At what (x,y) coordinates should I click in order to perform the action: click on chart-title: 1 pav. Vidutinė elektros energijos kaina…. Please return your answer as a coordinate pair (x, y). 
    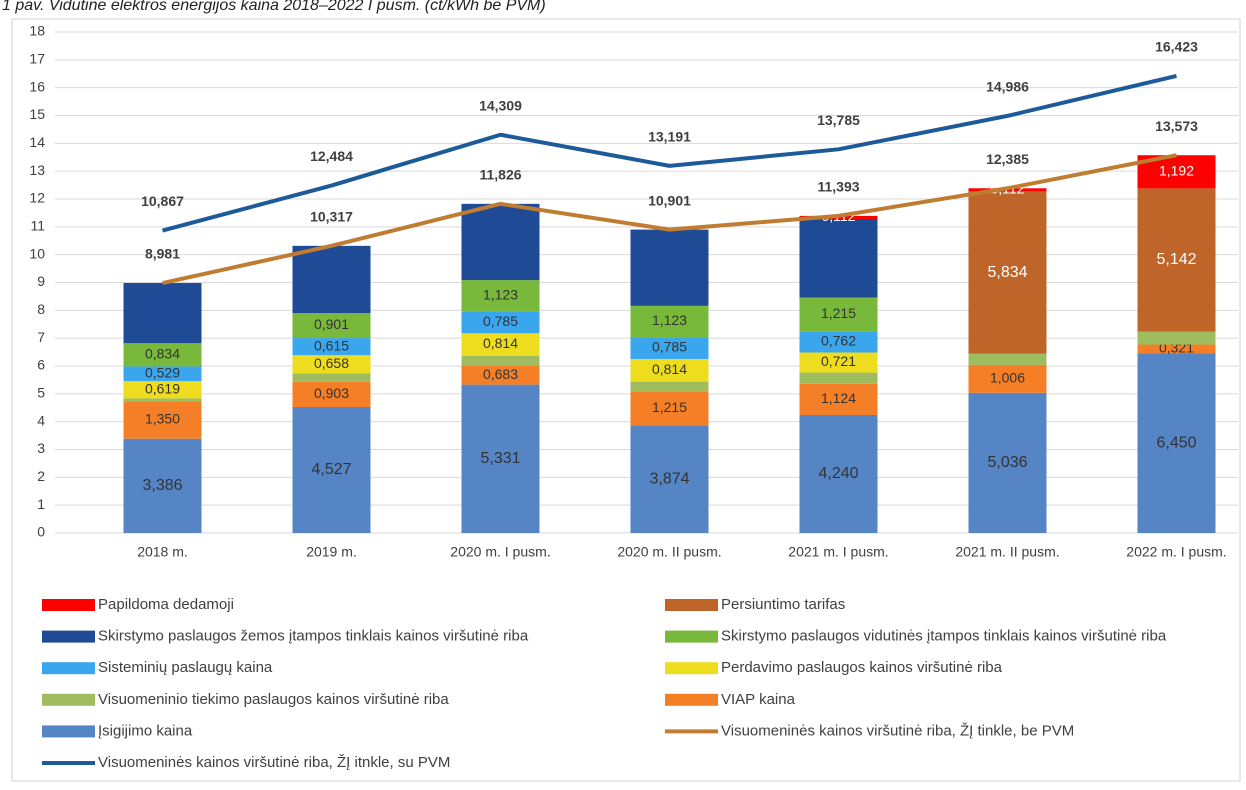
    Looking at the image, I should click on (274, 7).